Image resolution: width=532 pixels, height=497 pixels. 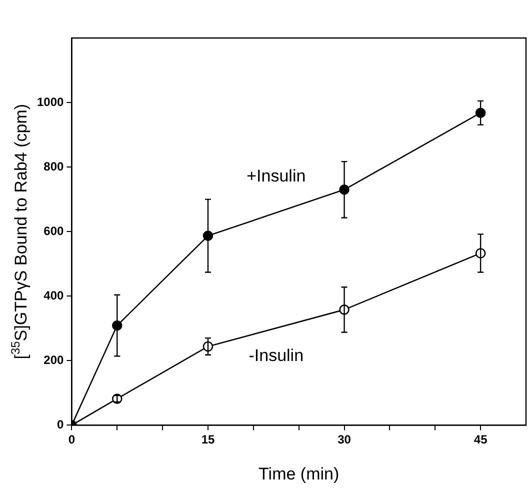 What do you see at coordinates (72, 439) in the screenshot?
I see `x-tick-label: 0` at bounding box center [72, 439].